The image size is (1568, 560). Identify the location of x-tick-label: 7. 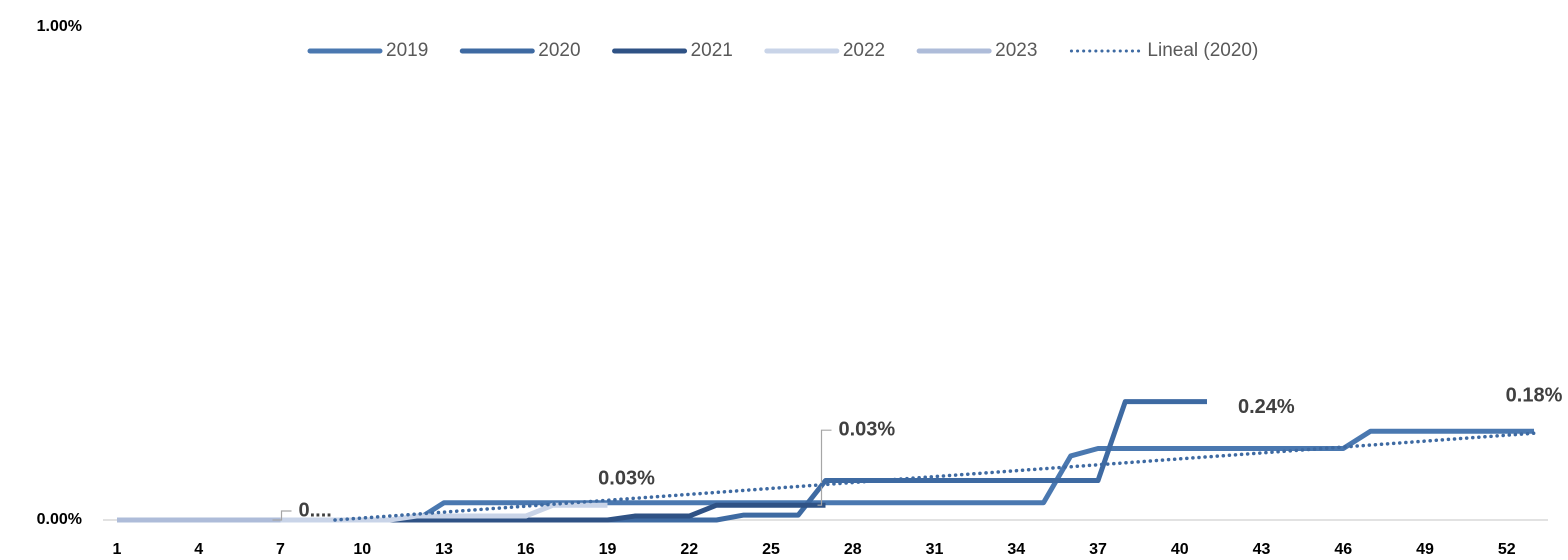
(280, 549).